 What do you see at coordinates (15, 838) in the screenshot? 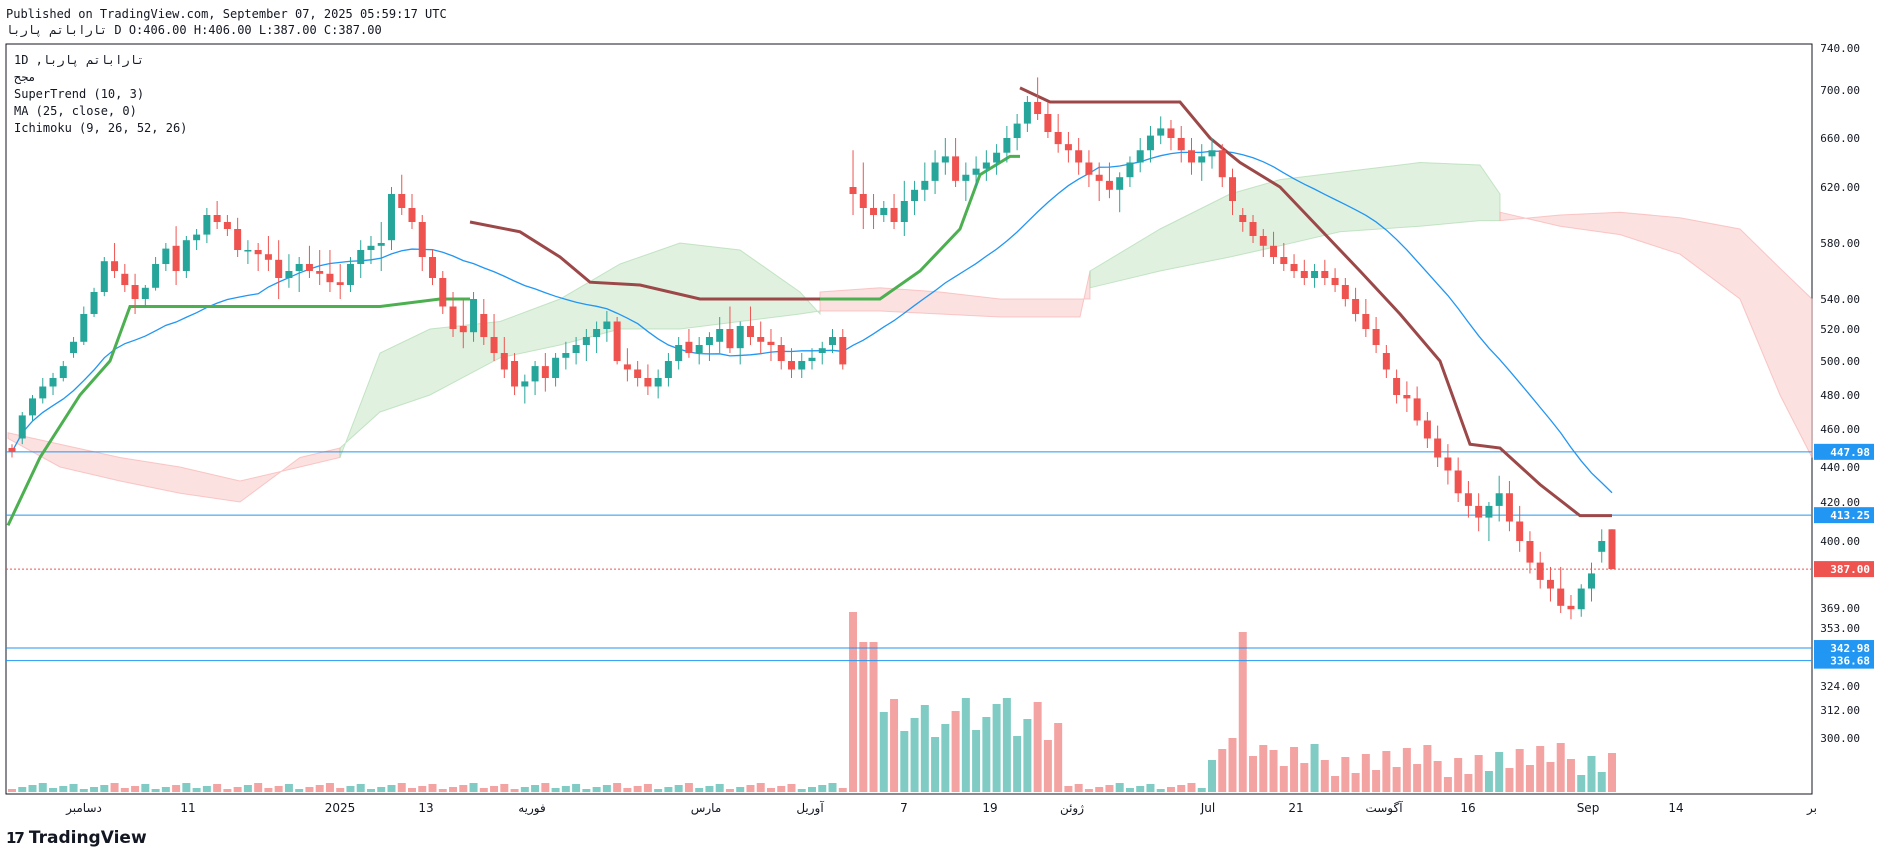
I see `logo-icon: 17` at bounding box center [15, 838].